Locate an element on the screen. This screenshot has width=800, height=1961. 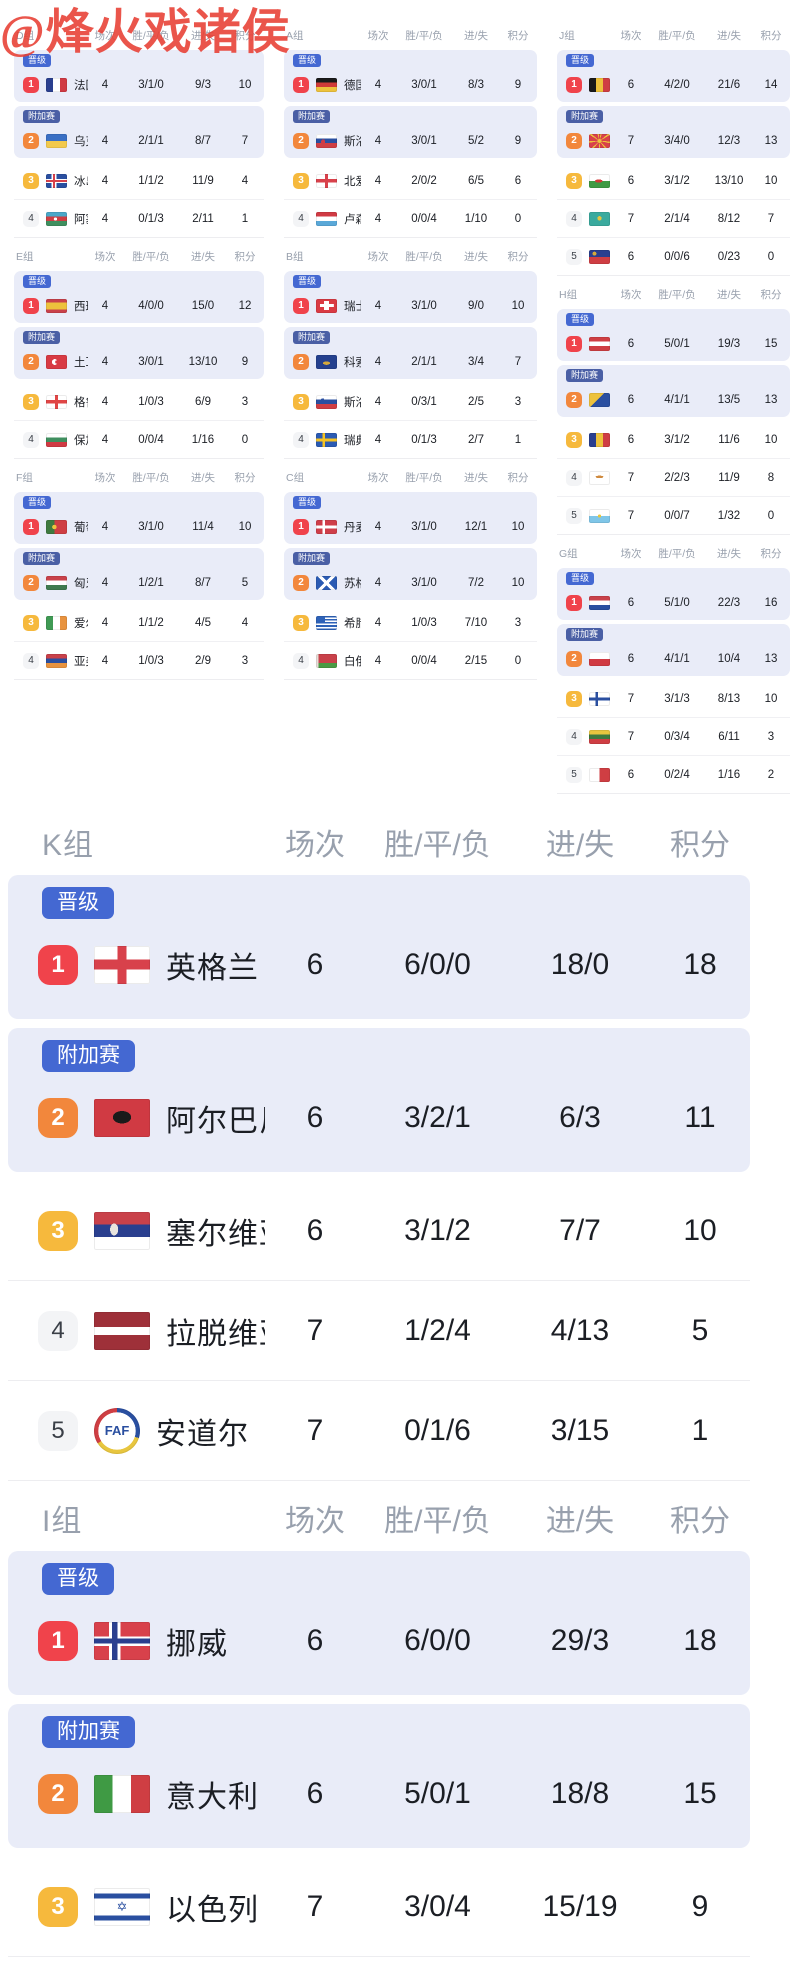
points-cell: 0 is located at coordinates (771, 515).